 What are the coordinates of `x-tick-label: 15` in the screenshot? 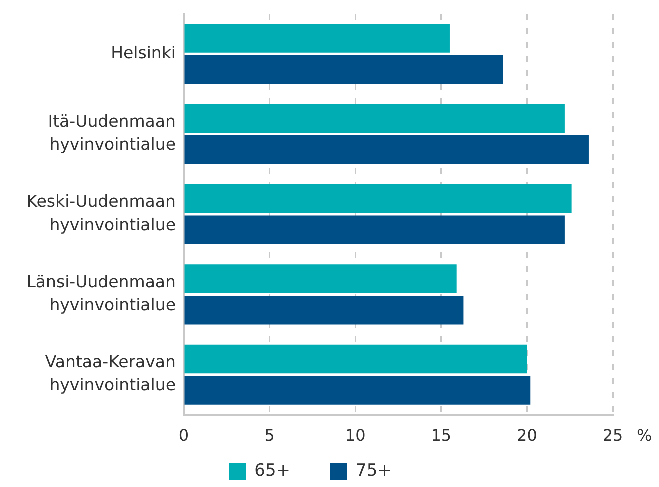 It's located at (441, 435).